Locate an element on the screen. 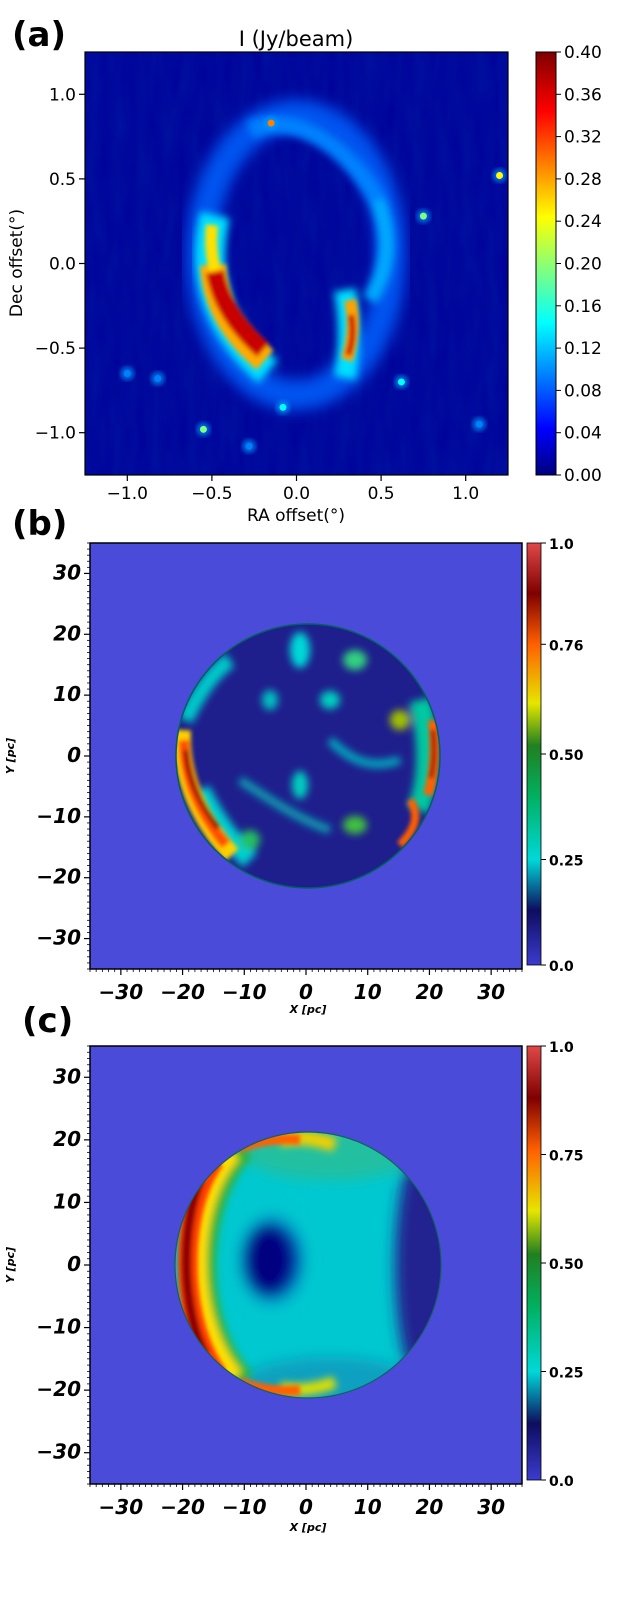  x-tick-label: −1.0 is located at coordinates (127, 494).